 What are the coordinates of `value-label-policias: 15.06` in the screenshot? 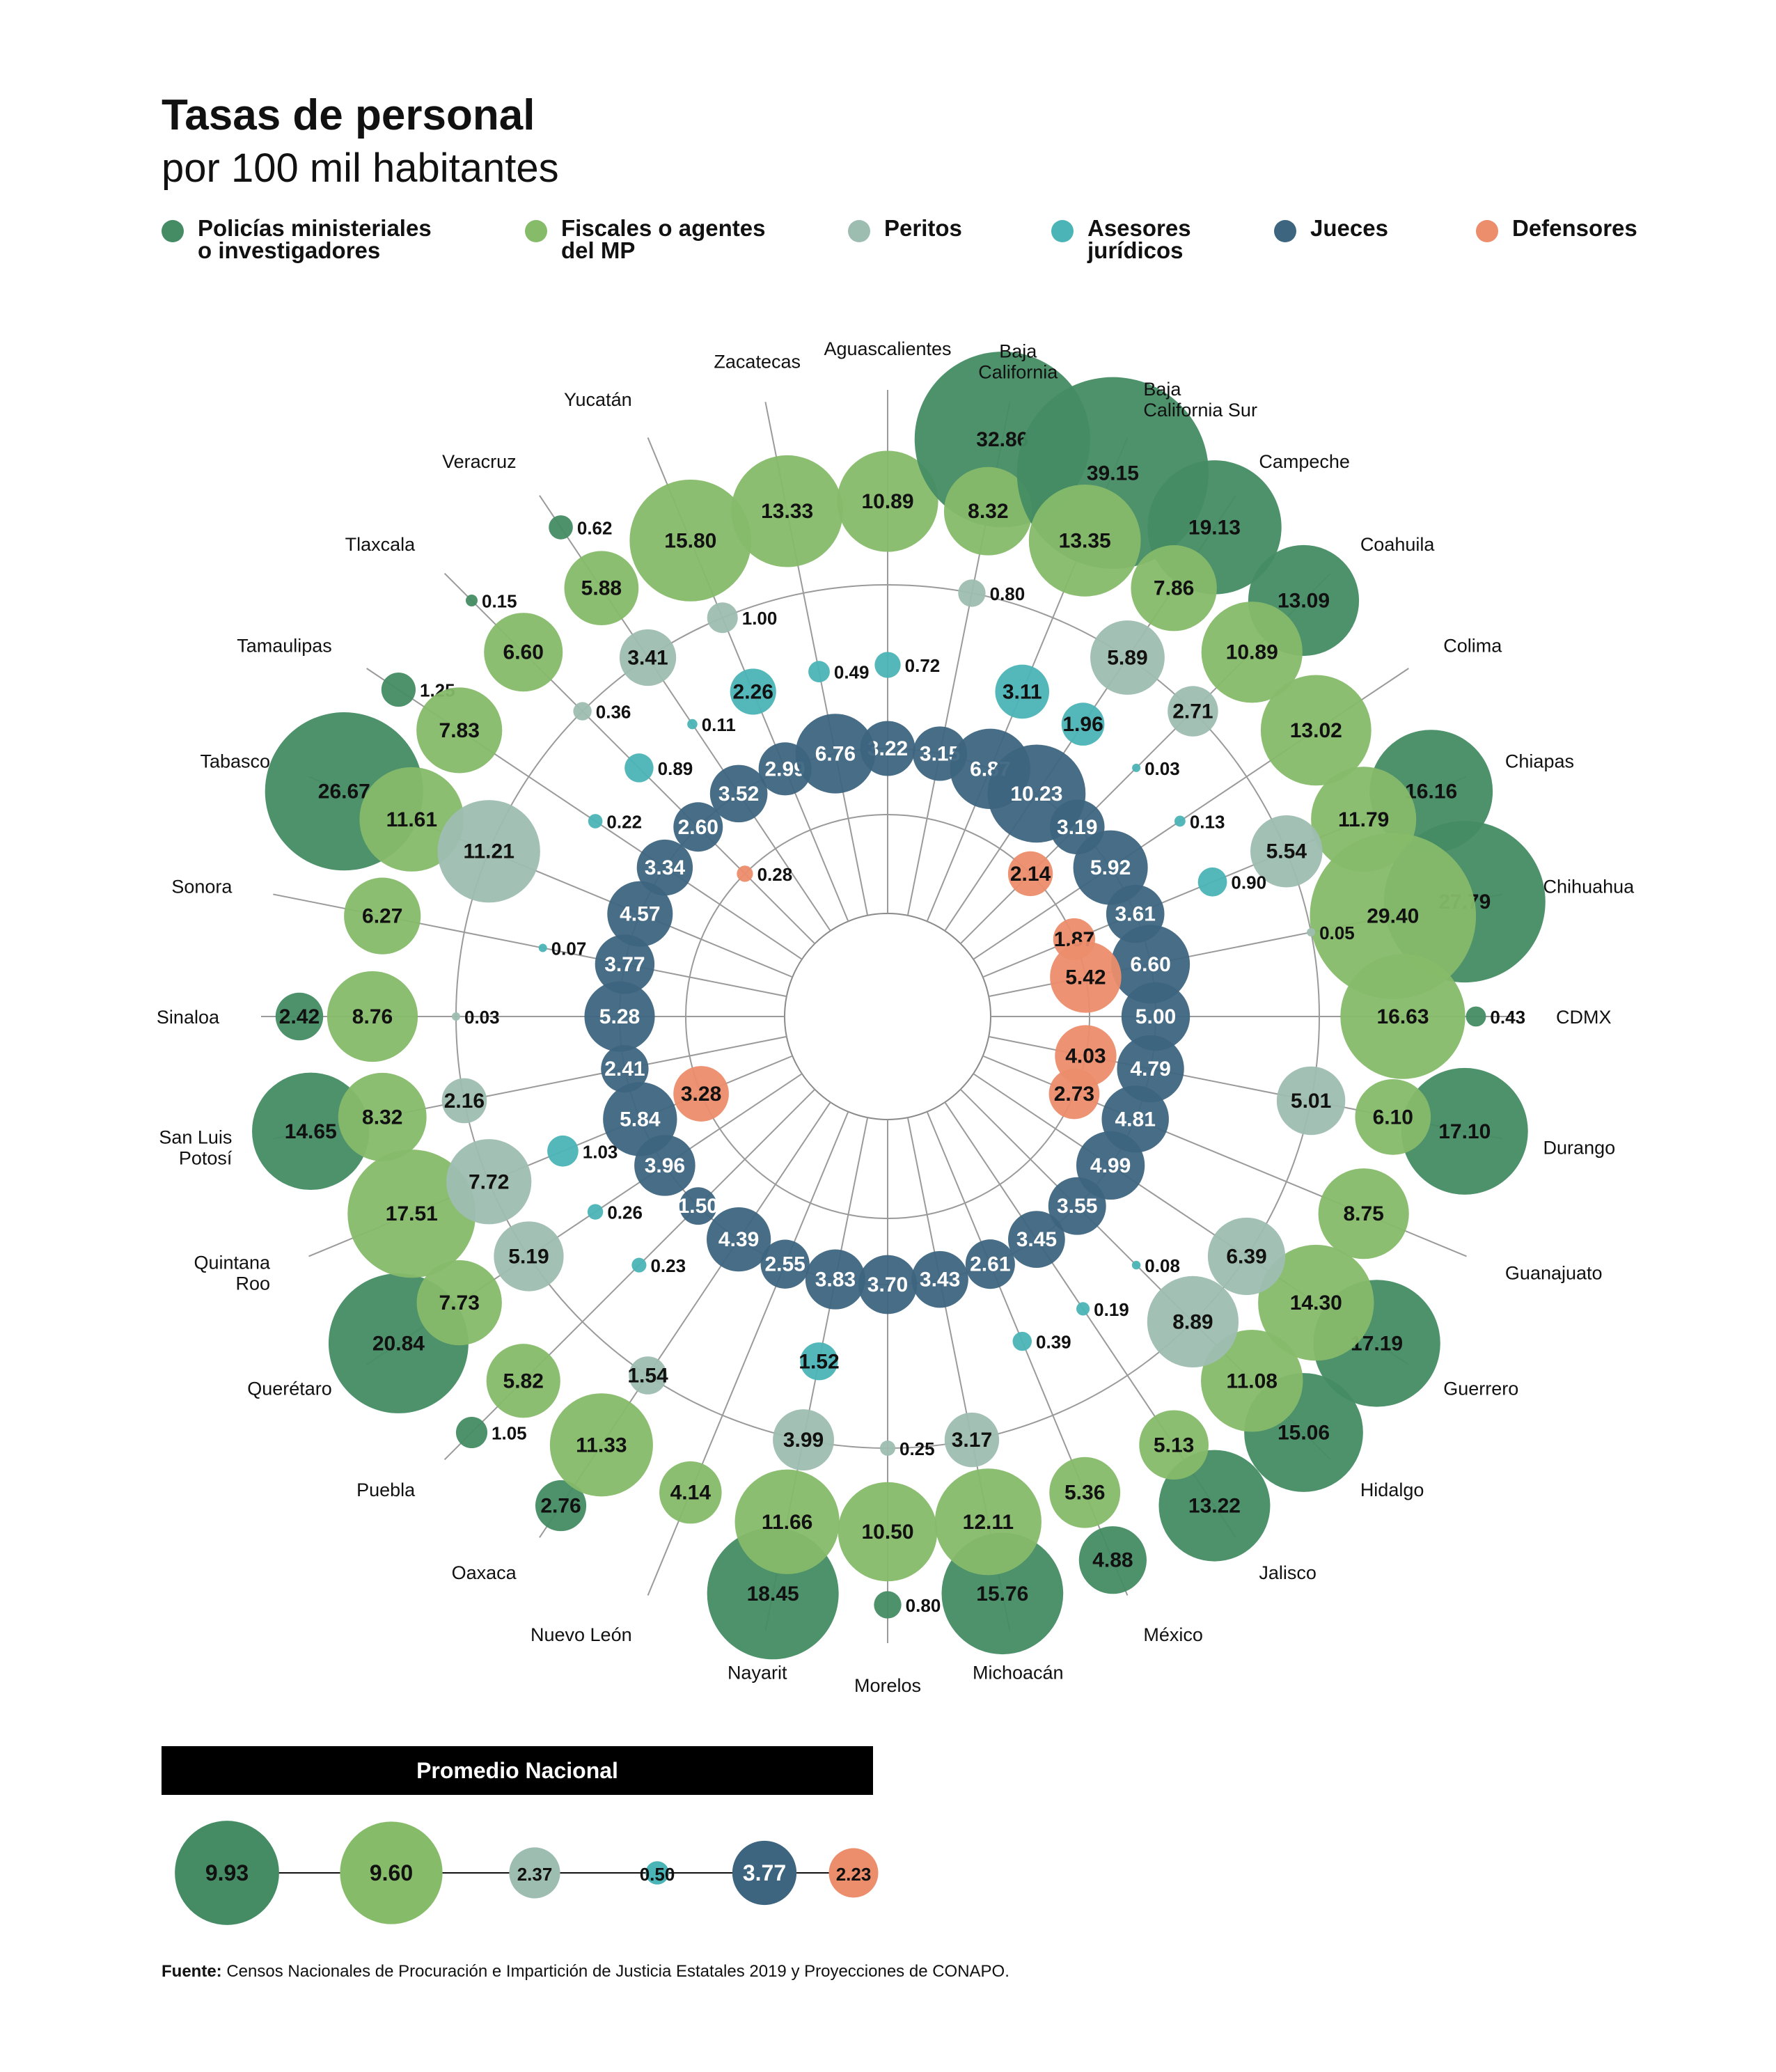 It's located at (1304, 1434).